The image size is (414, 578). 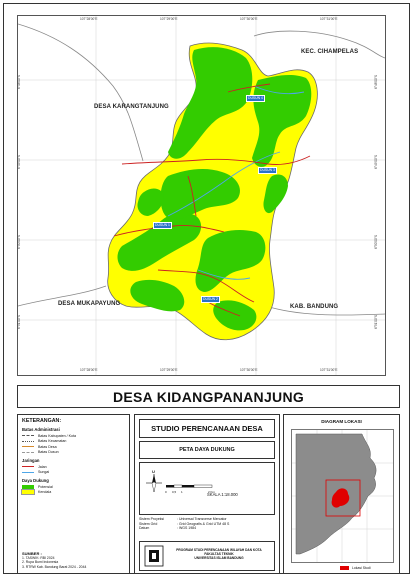 I want to click on scale-tick-label: 0,5, so click(x=174, y=492).